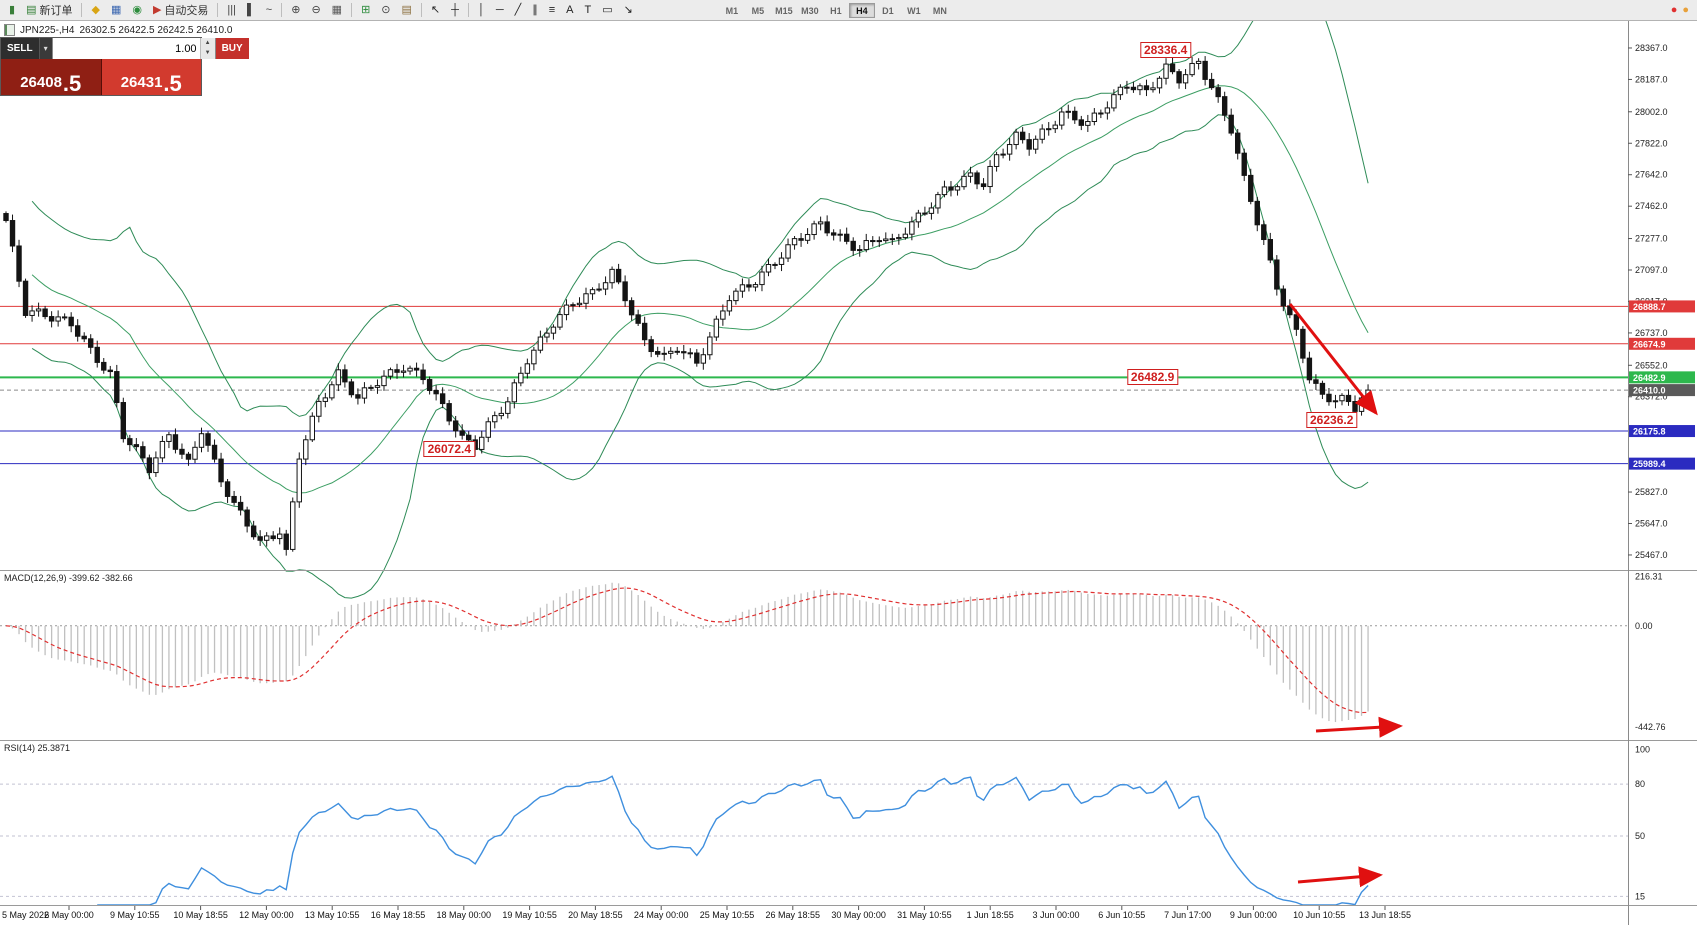 The height and width of the screenshot is (938, 1697). Describe the element at coordinates (9, 30) in the screenshot. I see `candlestick-mini-icon` at that location.